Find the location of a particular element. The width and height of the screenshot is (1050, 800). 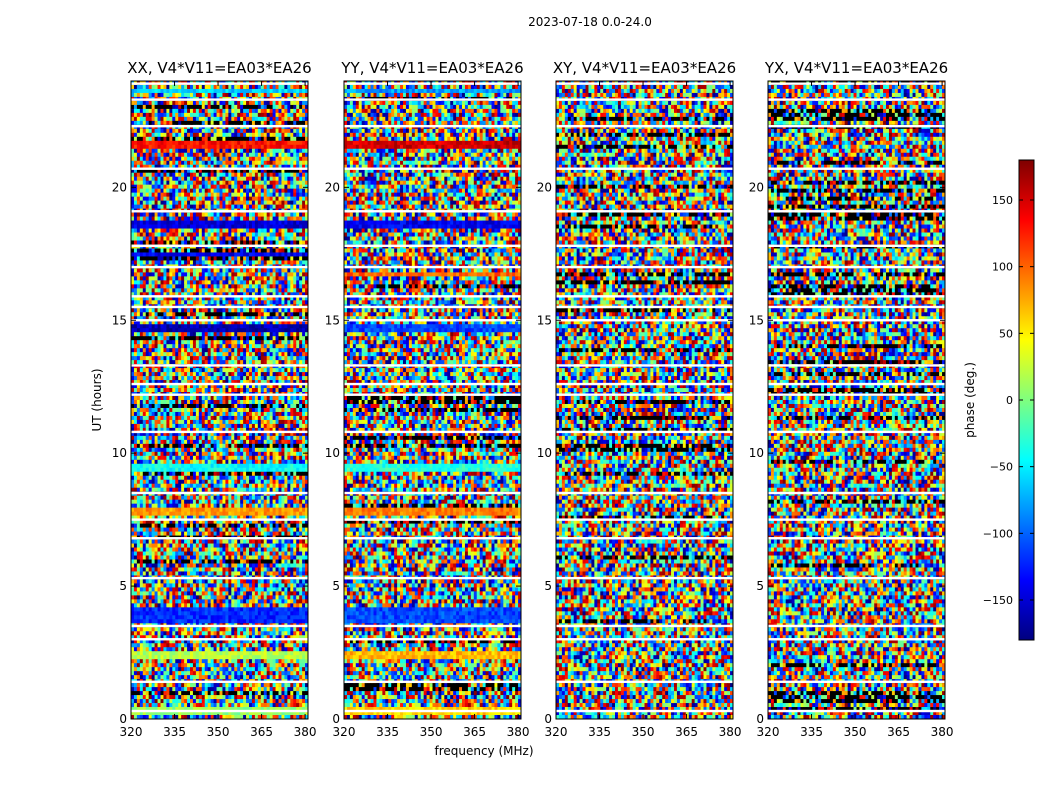

y-axis-label: UT (hours) is located at coordinates (97, 399).